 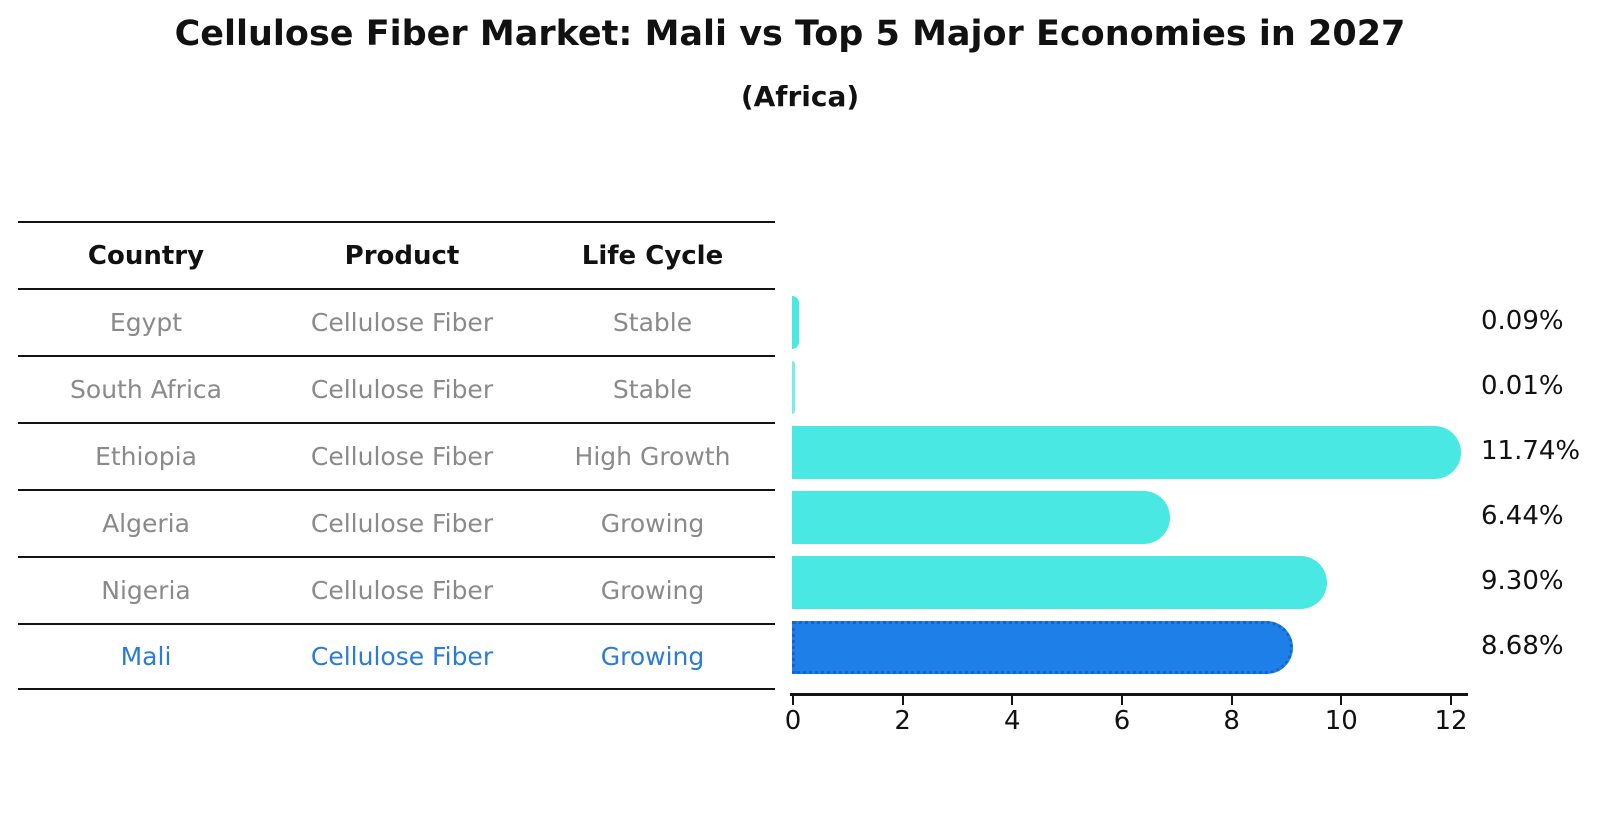 I want to click on table-row: Ethiopia Cellulose Fiber High Growth, so click(x=396, y=455).